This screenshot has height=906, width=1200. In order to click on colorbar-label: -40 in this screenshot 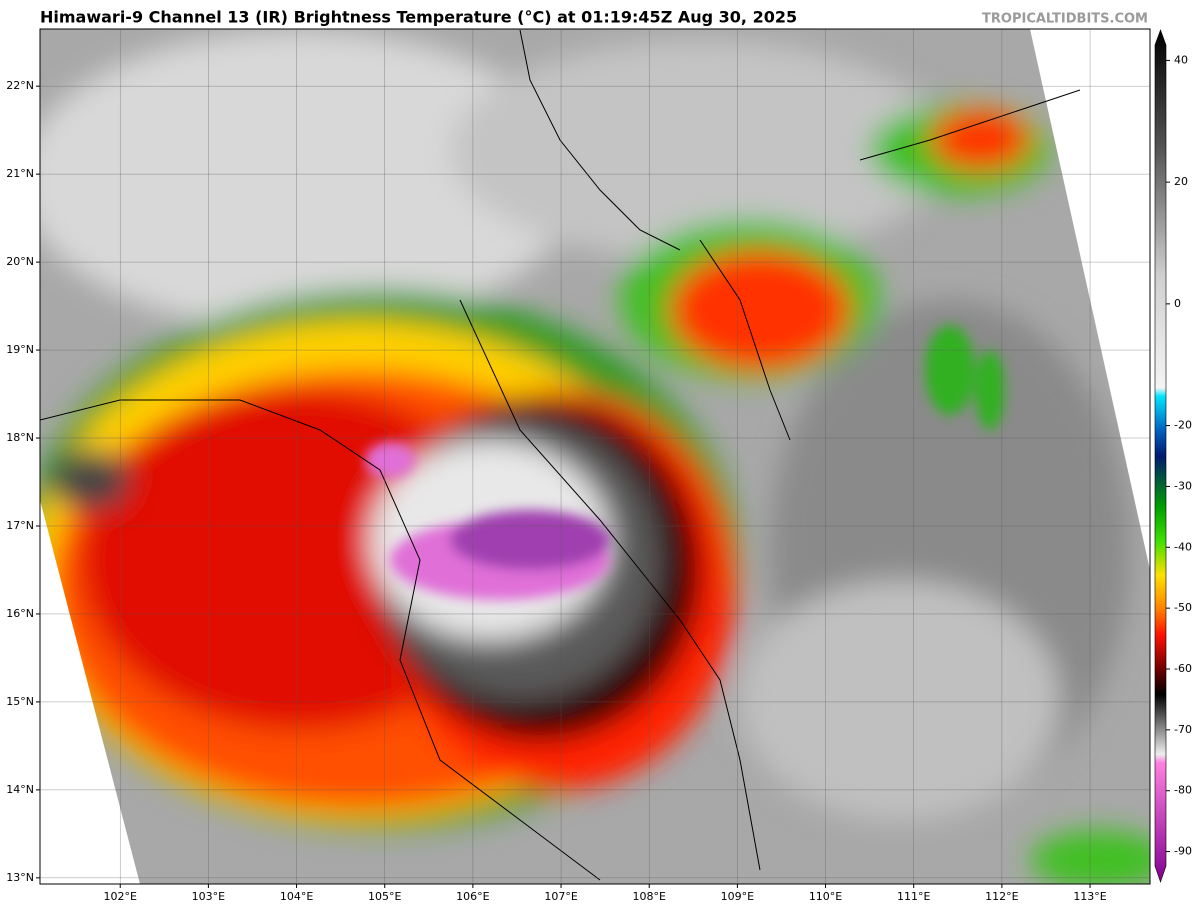, I will do `click(1183, 546)`.